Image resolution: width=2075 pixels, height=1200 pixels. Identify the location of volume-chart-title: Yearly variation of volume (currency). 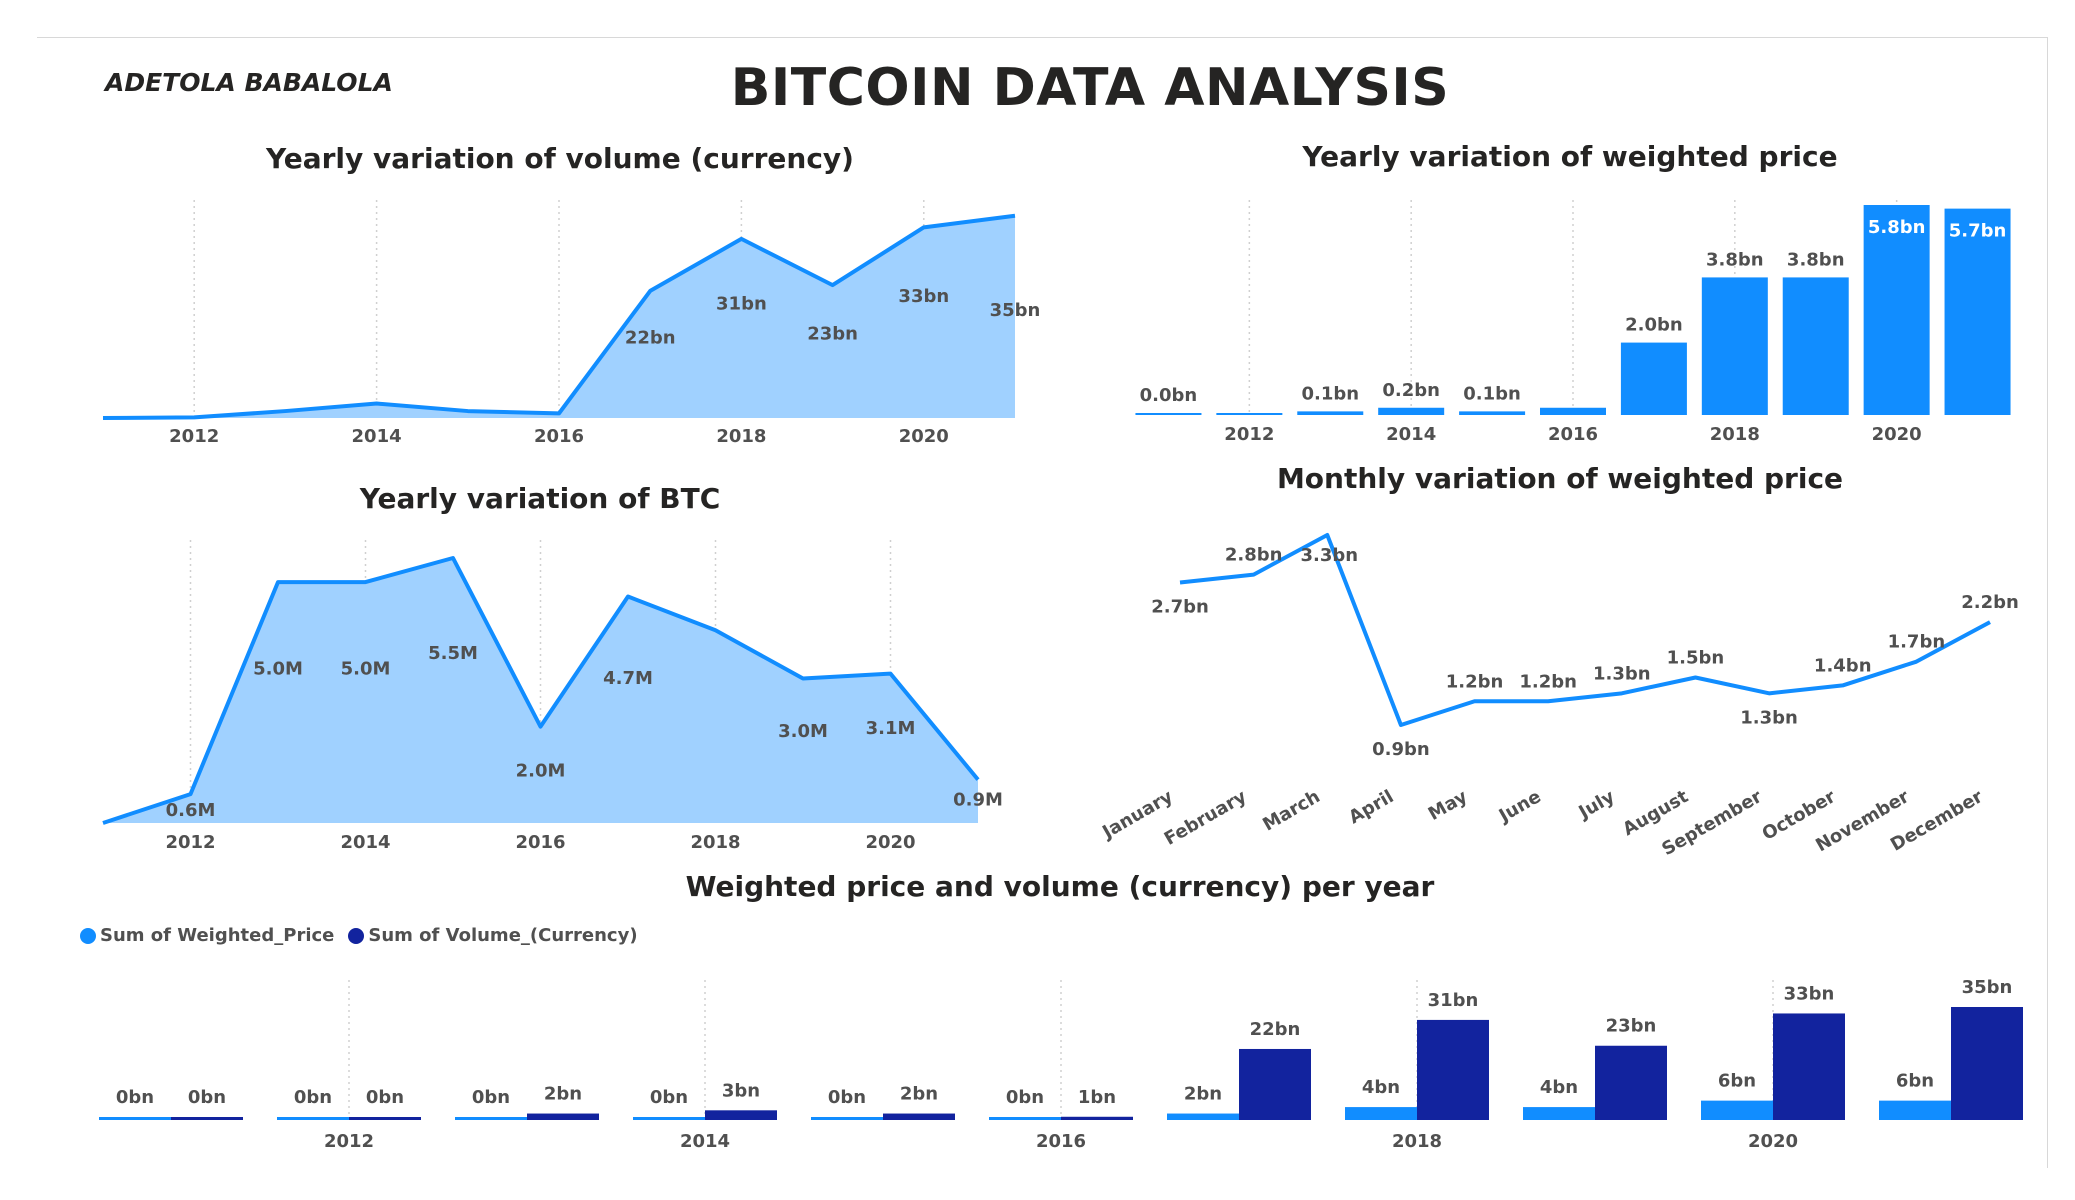
(560, 158).